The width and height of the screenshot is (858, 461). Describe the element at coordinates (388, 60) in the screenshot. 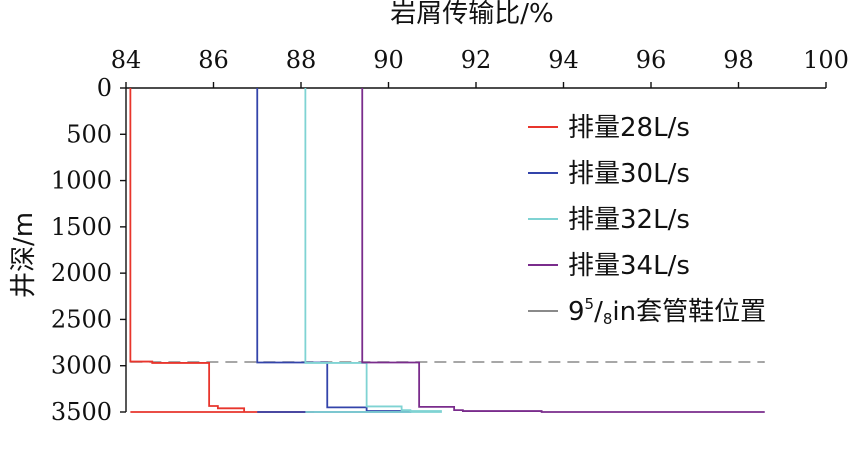

I see `x-tick-label: 90` at that location.